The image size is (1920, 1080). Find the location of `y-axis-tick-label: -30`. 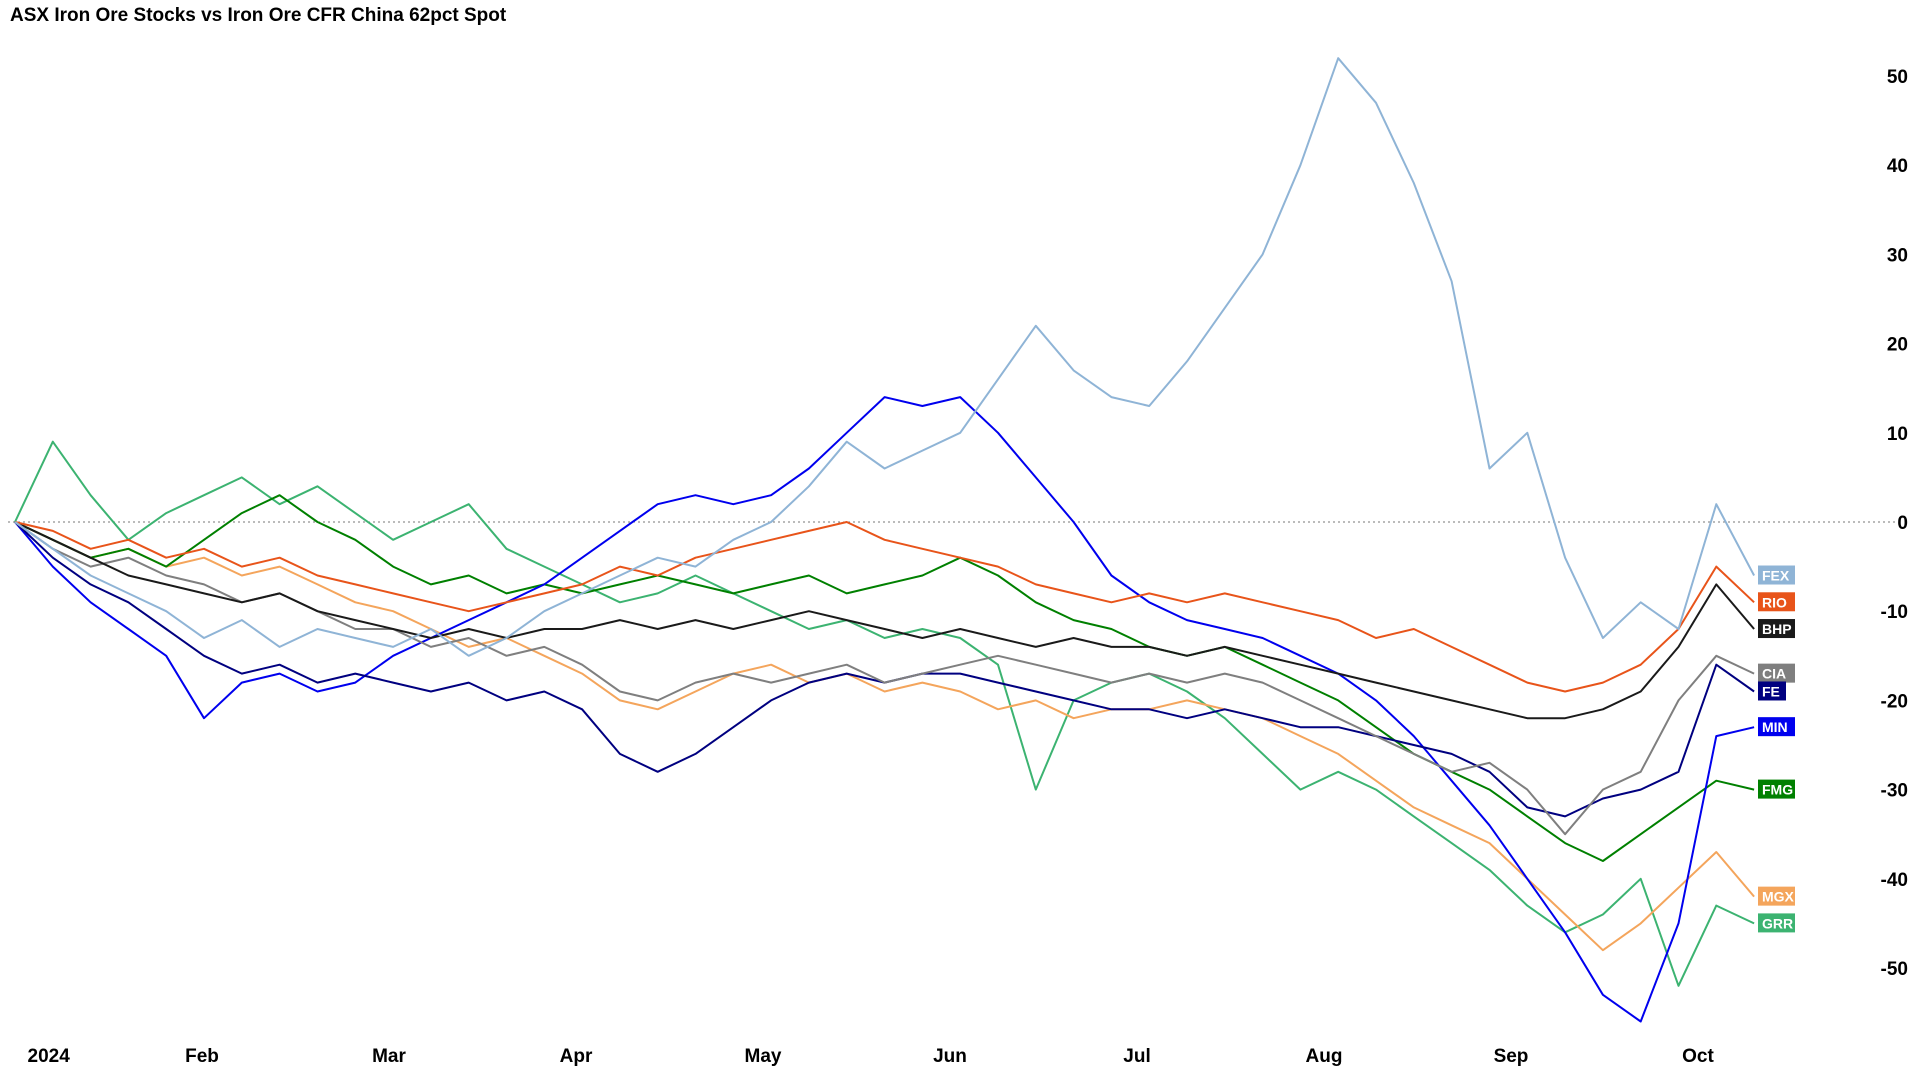

y-axis-tick-label: -30 is located at coordinates (1894, 791).